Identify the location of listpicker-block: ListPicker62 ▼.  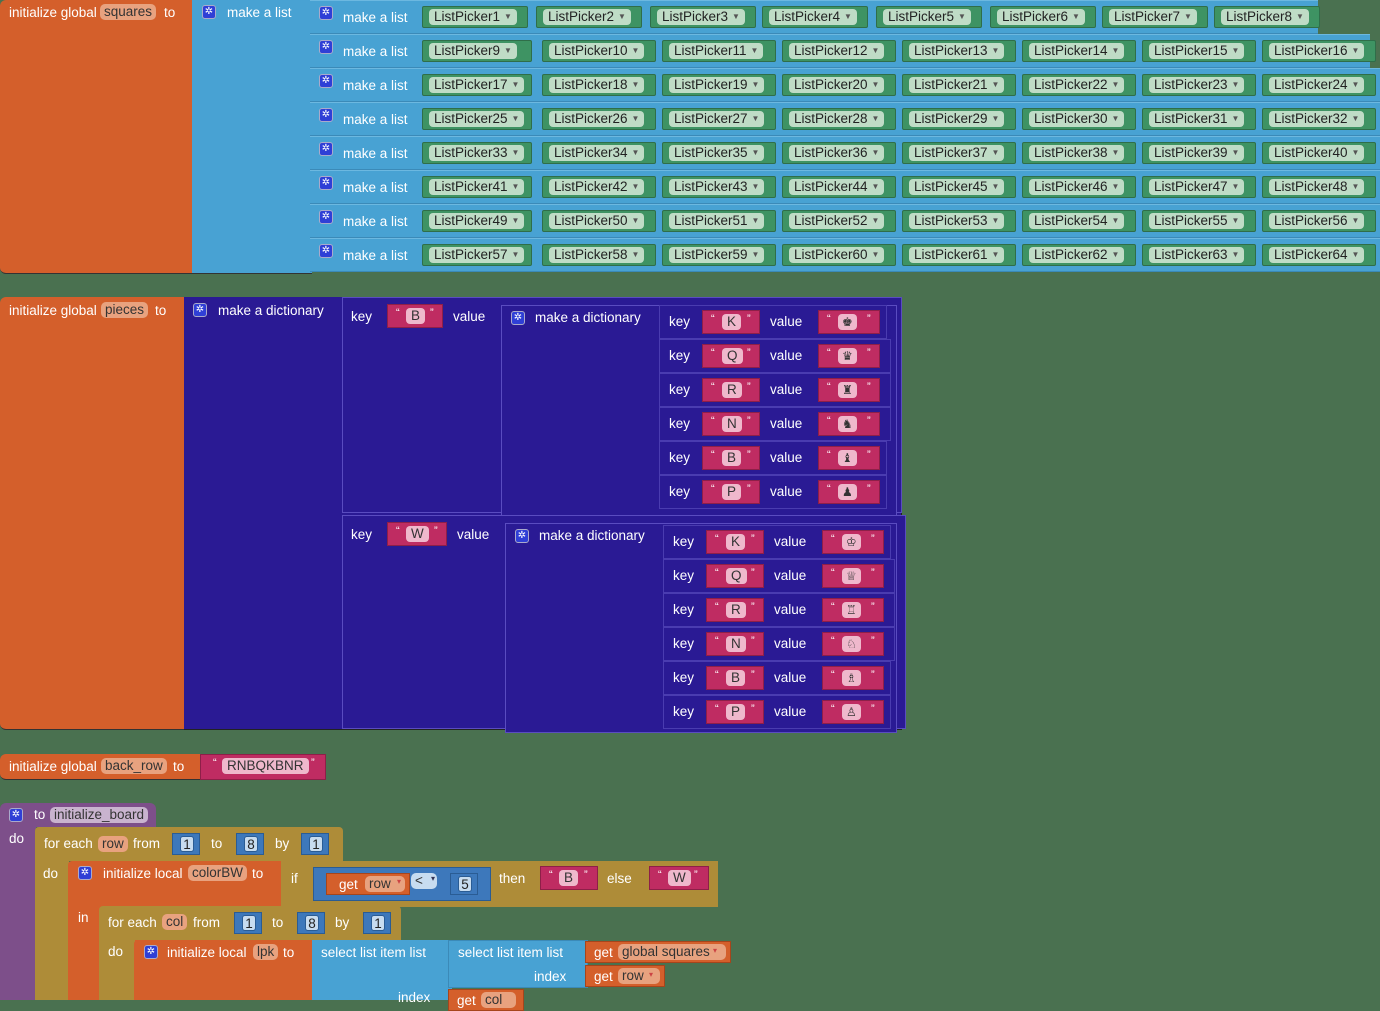
(1079, 255).